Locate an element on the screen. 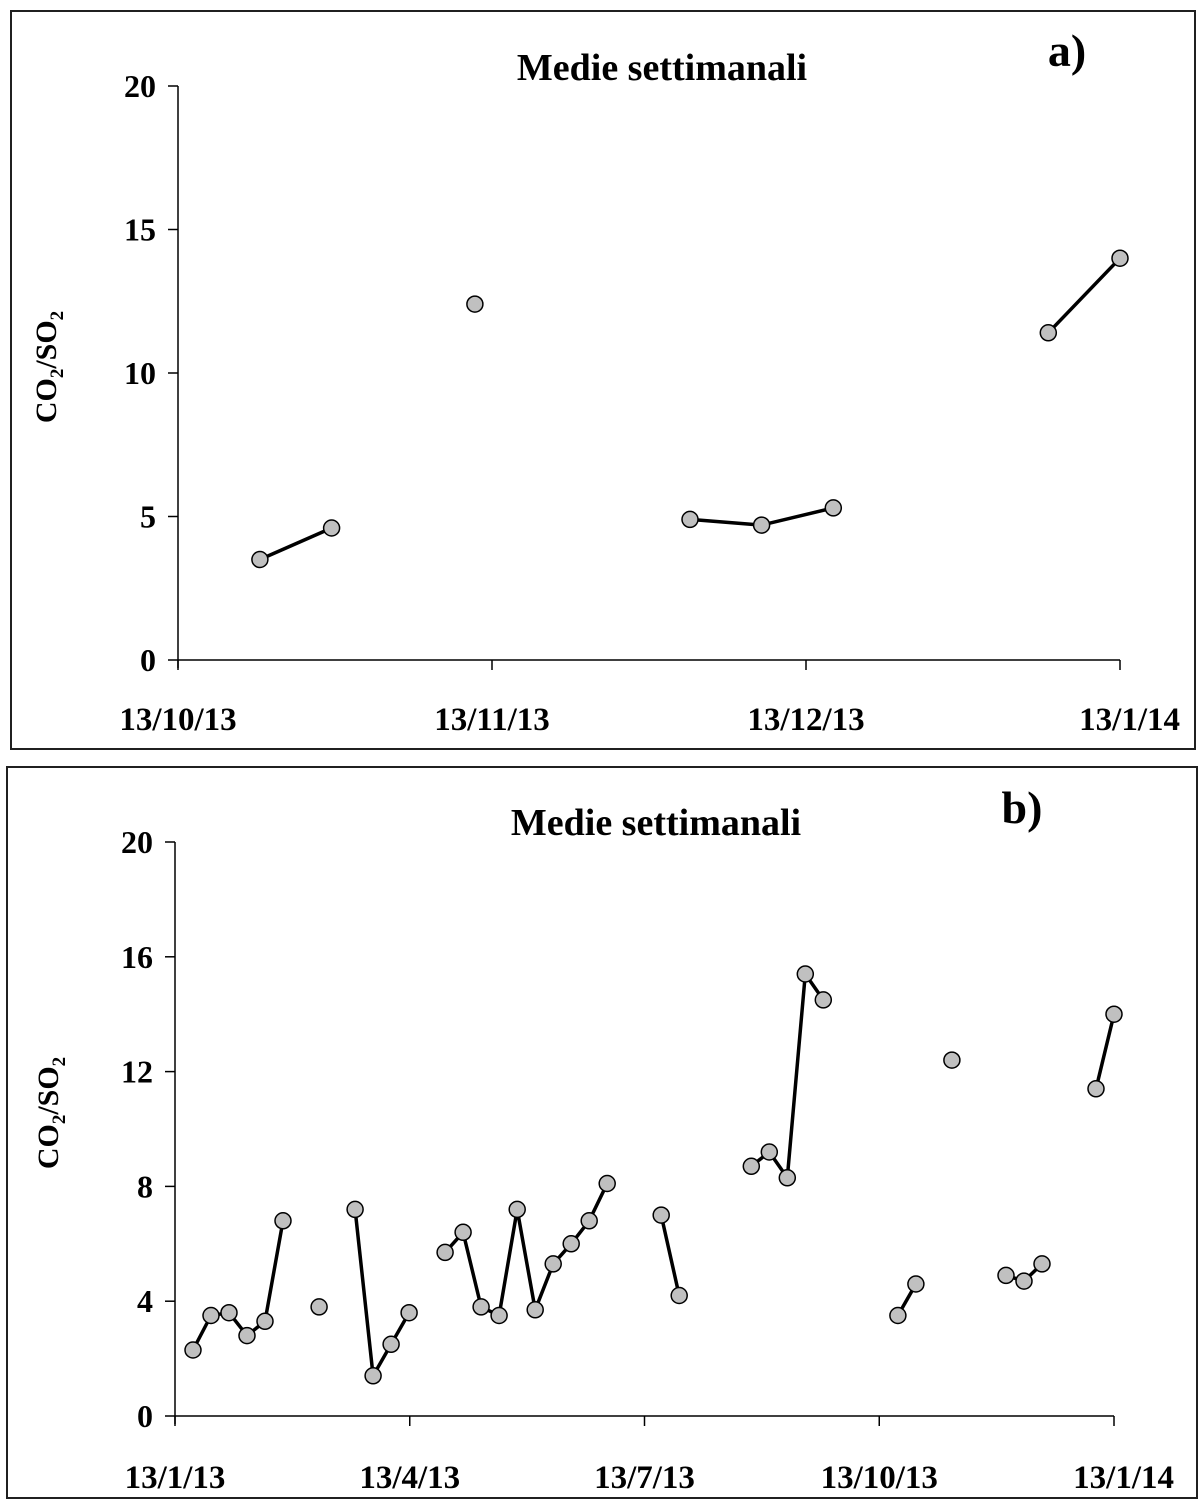  x-tick-label: 13/7/13 is located at coordinates (644, 1478).